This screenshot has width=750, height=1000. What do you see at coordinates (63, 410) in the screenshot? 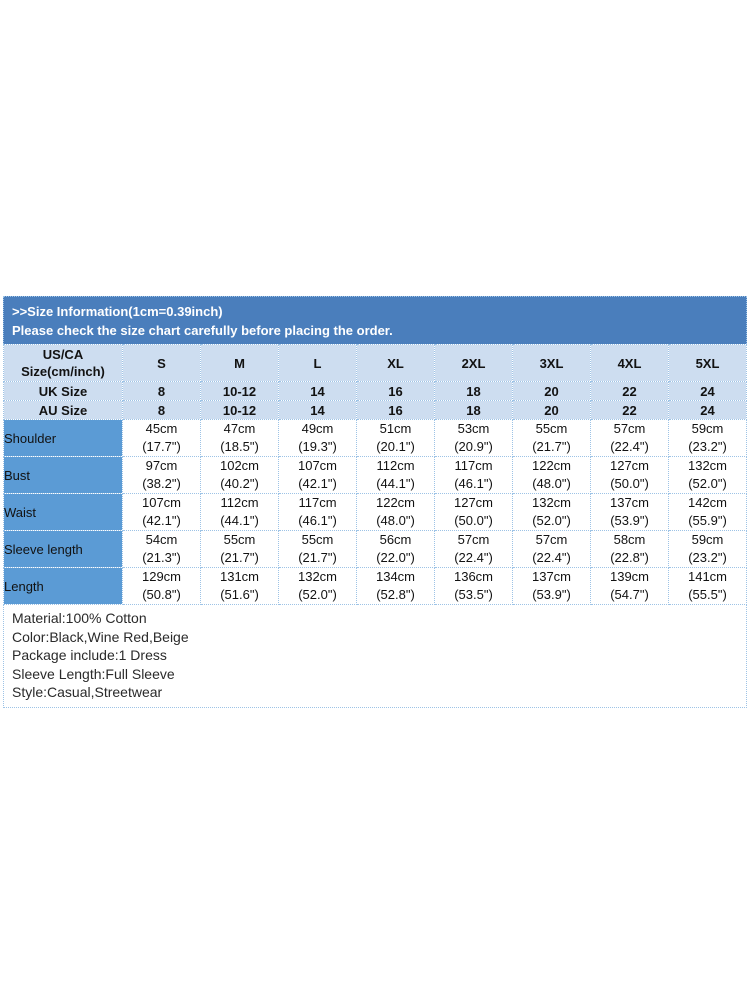
I see `size-row-label: AU Size` at bounding box center [63, 410].